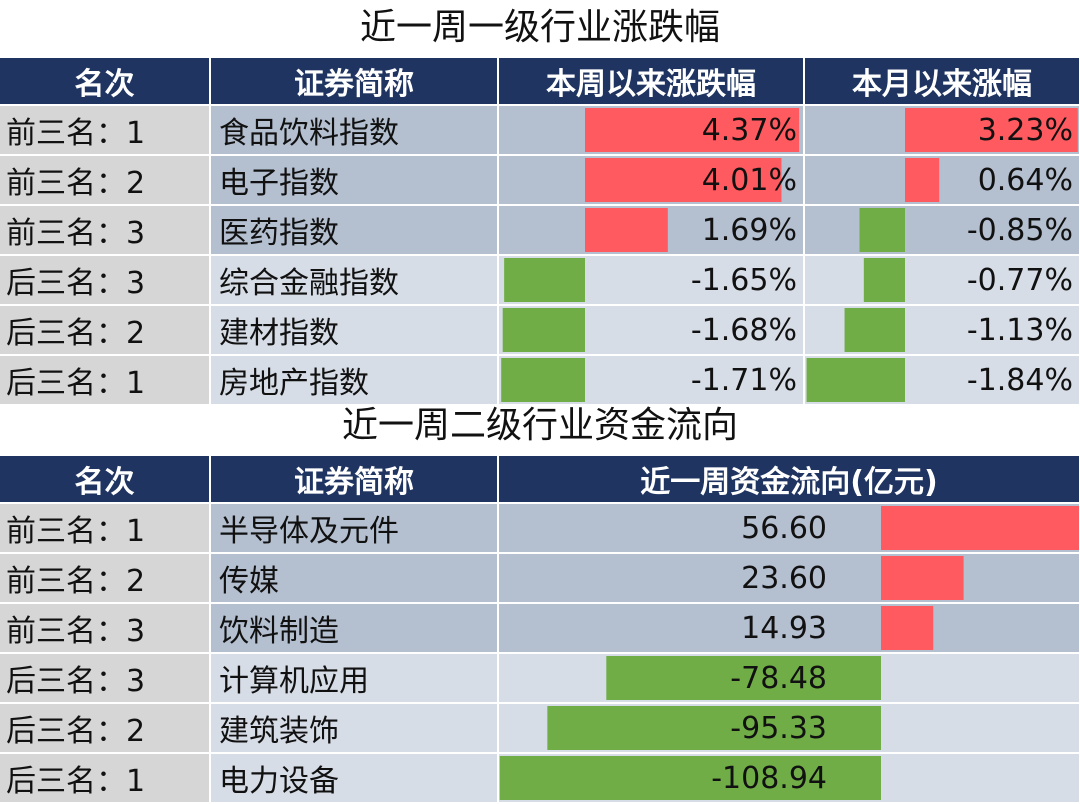  What do you see at coordinates (105, 728) in the screenshot?
I see `rank-cell: 后三名：2` at bounding box center [105, 728].